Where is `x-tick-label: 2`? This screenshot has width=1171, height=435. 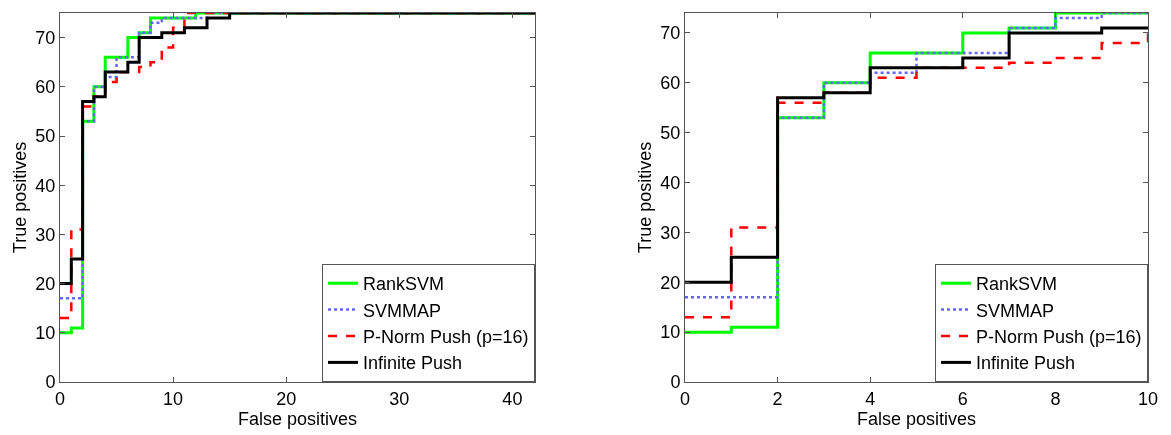
x-tick-label: 2 is located at coordinates (777, 398).